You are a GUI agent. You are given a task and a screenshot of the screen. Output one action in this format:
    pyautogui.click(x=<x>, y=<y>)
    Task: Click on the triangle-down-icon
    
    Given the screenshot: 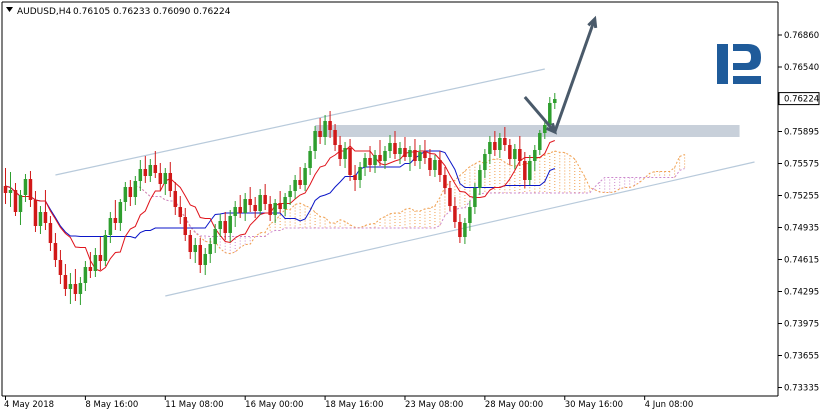 What is the action you would take?
    pyautogui.click(x=9, y=9)
    